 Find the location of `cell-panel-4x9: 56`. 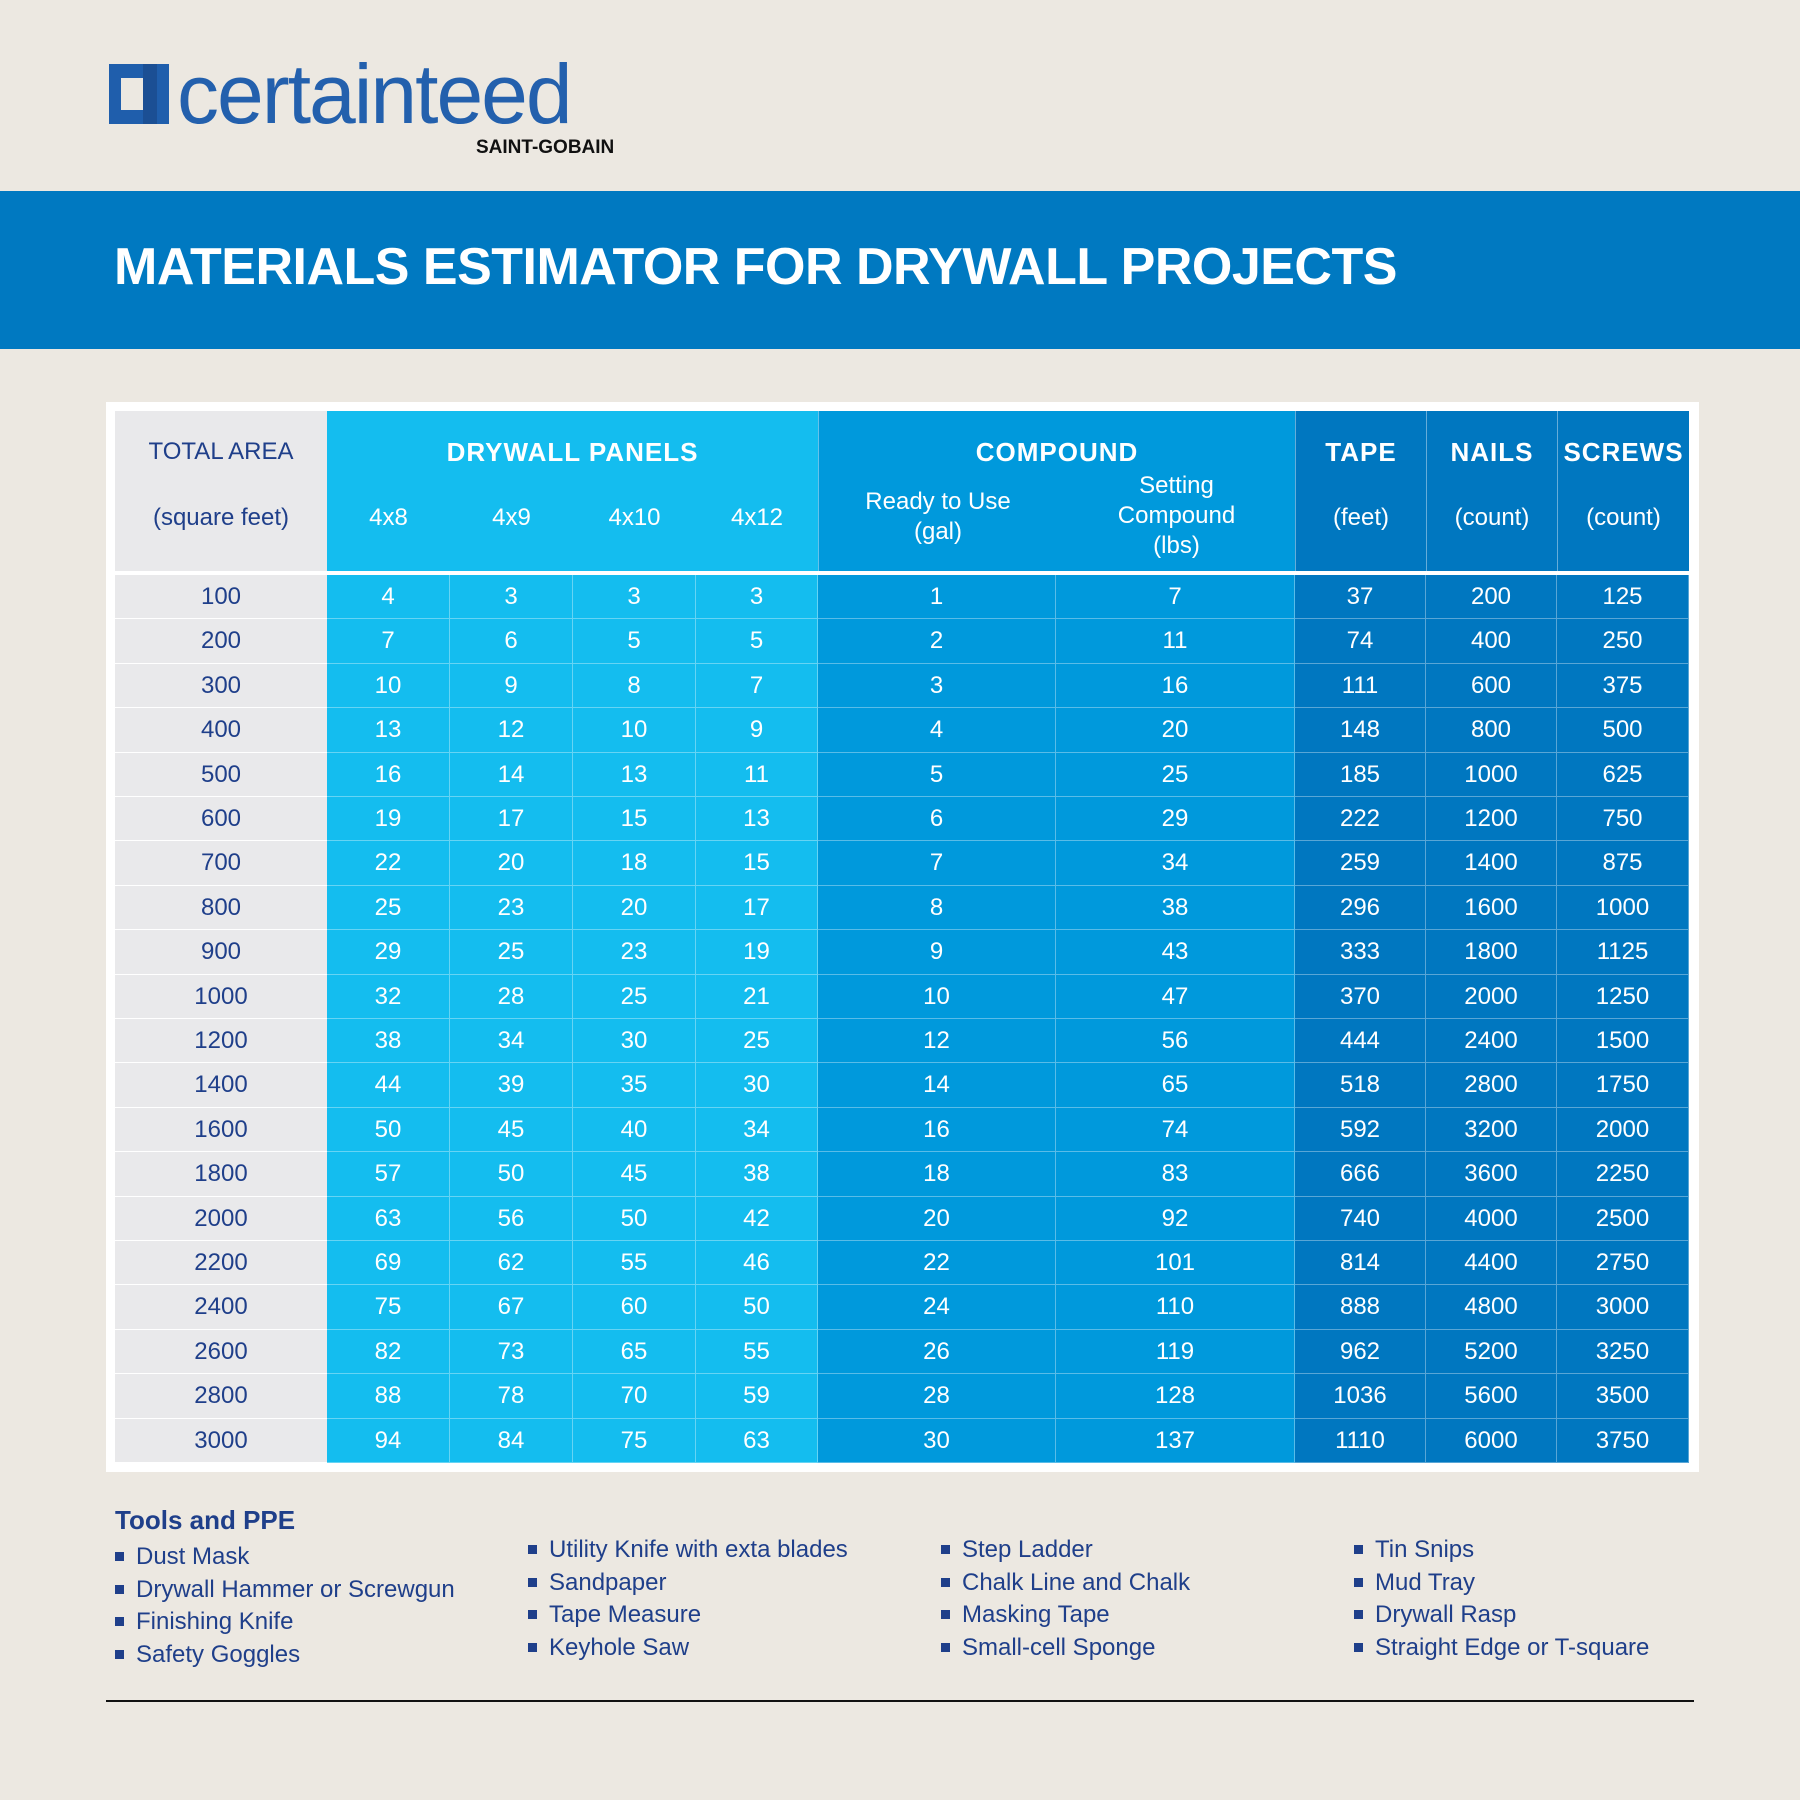

cell-panel-4x9: 56 is located at coordinates (511, 1218).